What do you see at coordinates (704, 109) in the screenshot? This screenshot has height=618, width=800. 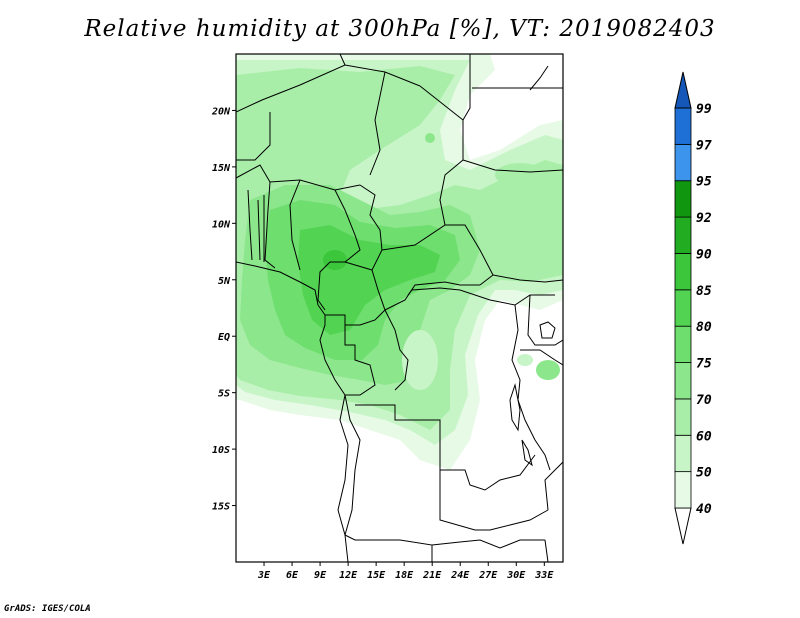 I see `colorbar-label: 99` at bounding box center [704, 109].